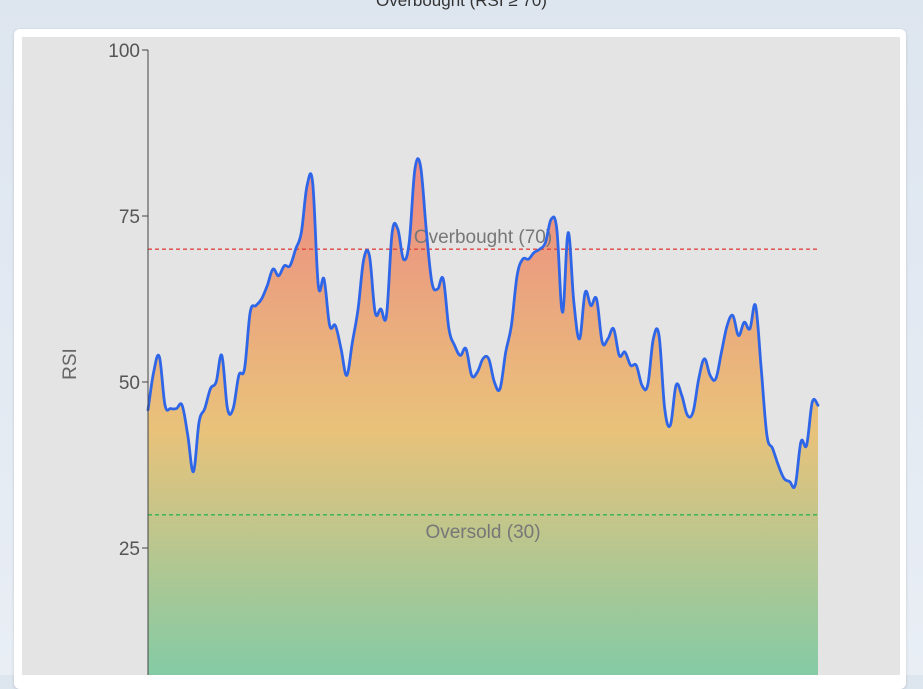  I want to click on overbought-label: Overbought (70), so click(483, 237).